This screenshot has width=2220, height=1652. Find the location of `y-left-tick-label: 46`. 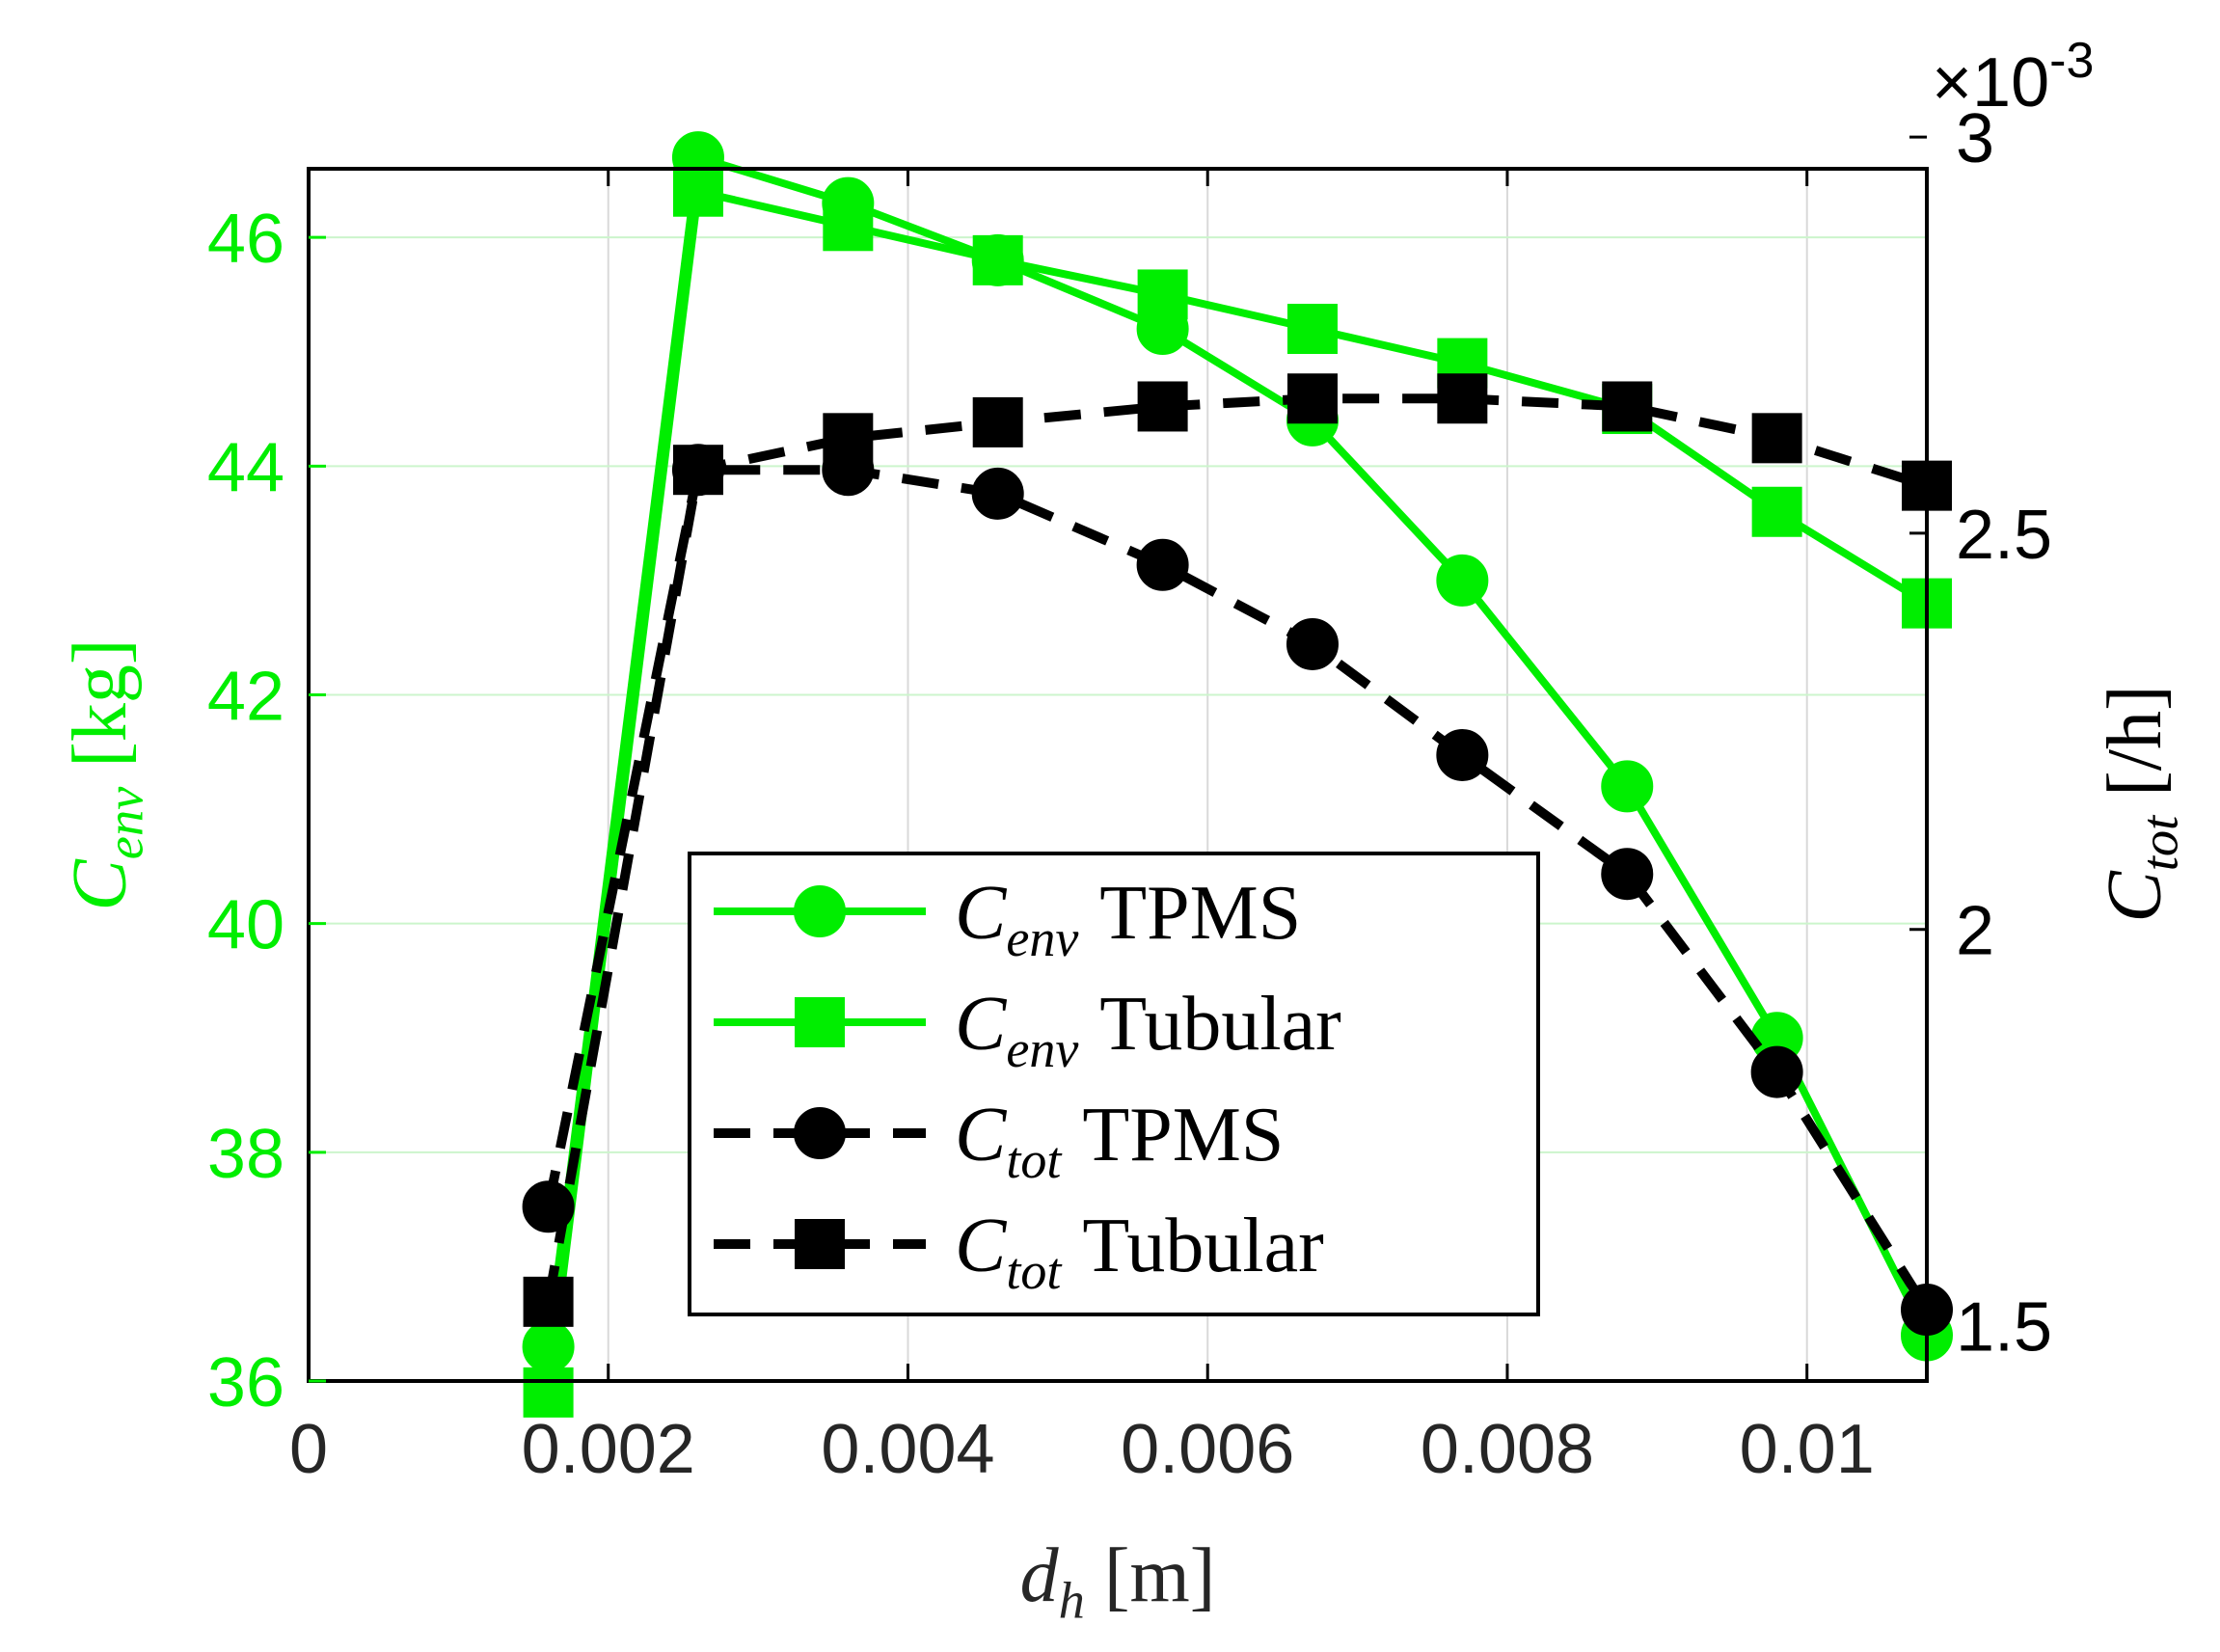

y-left-tick-label: 46 is located at coordinates (245, 239).